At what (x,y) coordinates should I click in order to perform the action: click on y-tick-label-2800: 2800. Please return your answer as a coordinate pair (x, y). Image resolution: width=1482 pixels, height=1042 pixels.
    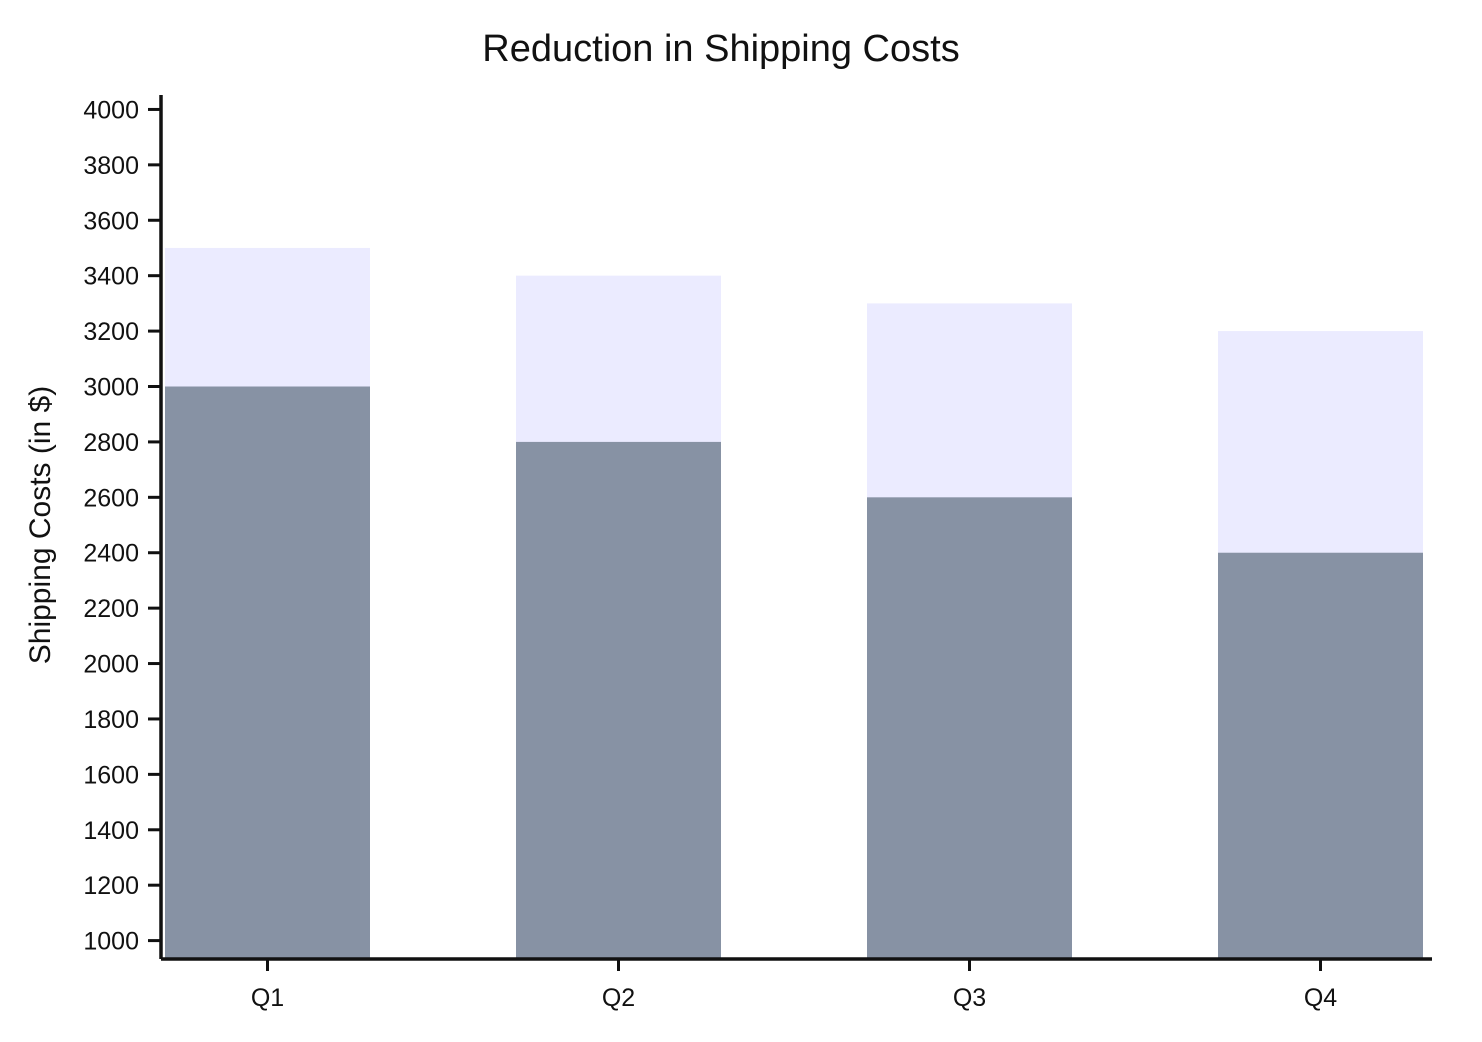
    Looking at the image, I should click on (111, 443).